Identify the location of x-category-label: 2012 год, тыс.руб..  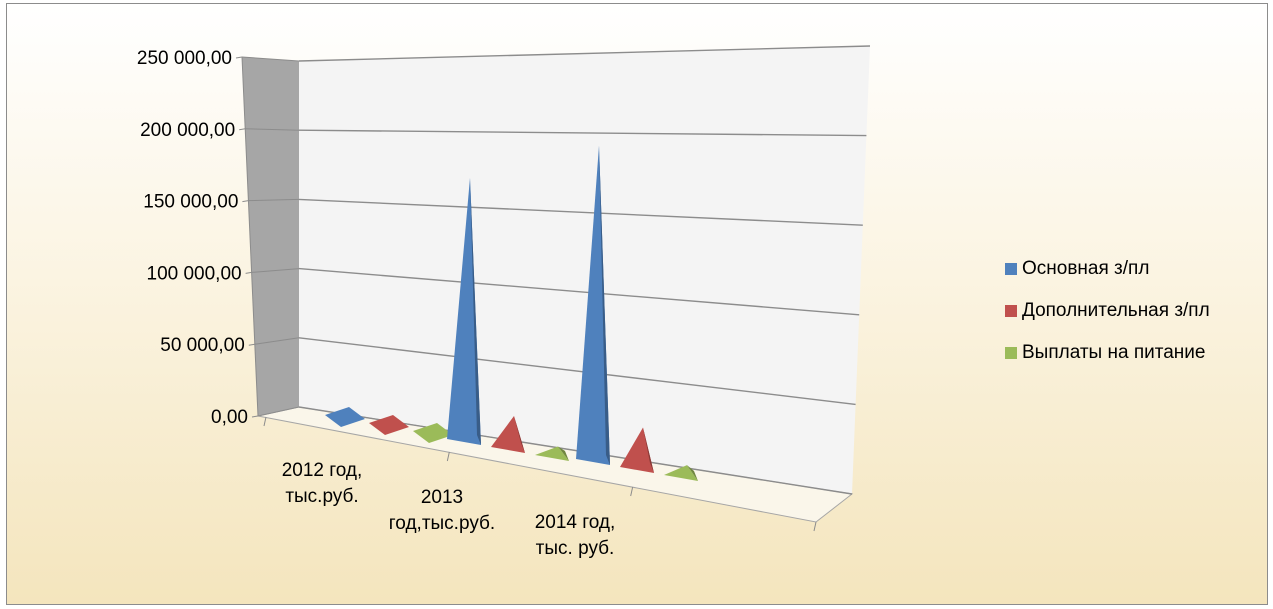
(322, 483).